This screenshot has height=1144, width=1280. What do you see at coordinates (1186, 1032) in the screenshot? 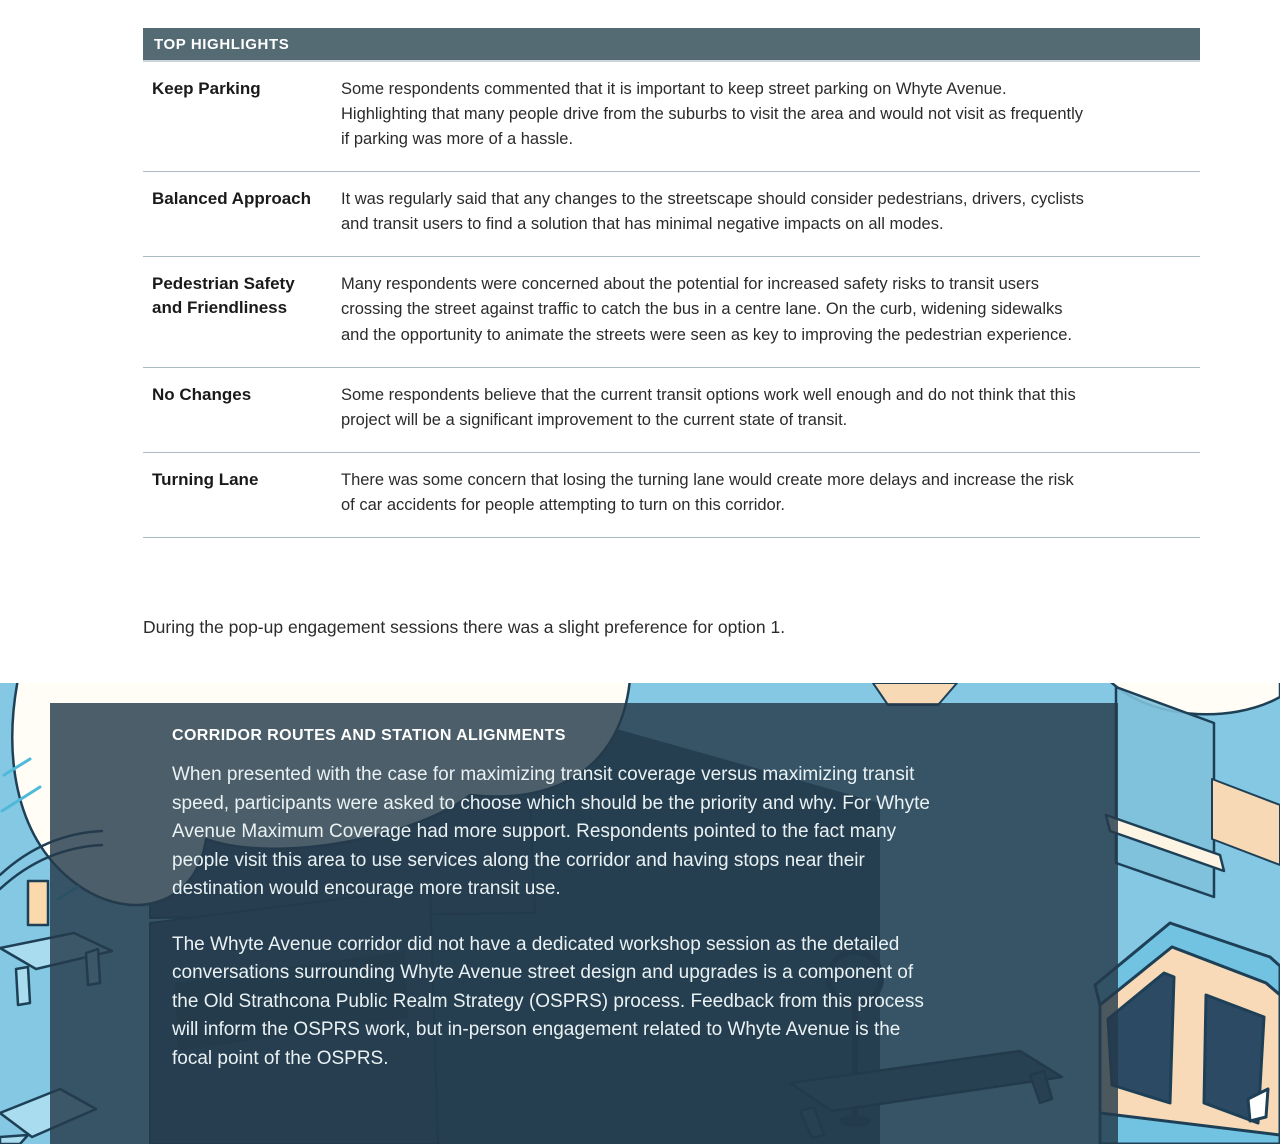
I see `cream-bus` at bounding box center [1186, 1032].